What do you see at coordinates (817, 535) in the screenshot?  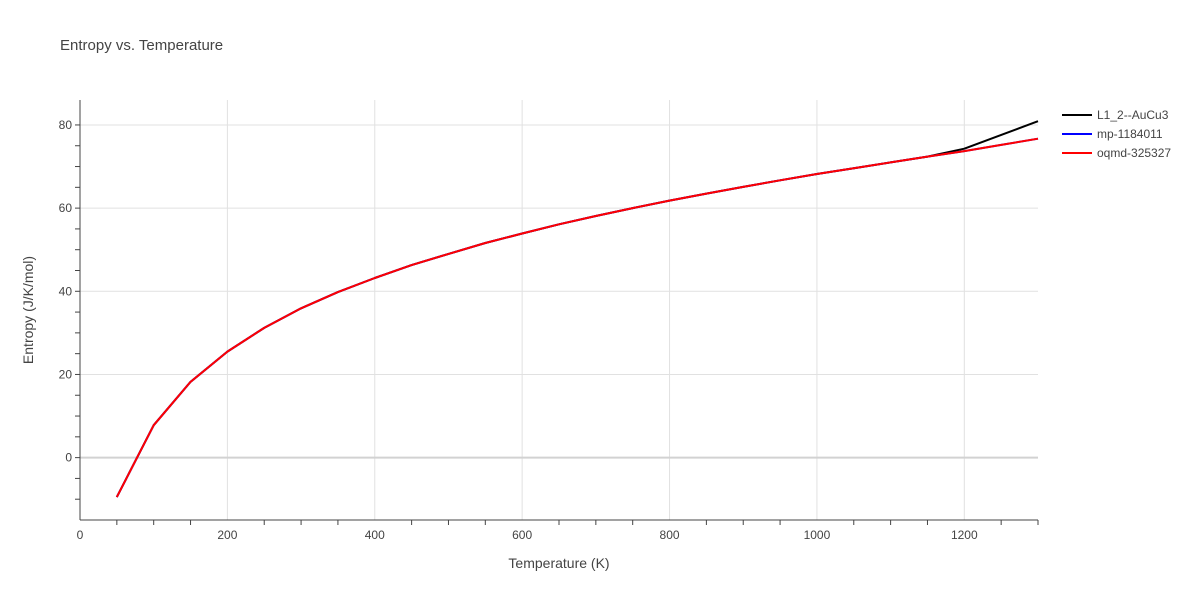 I see `x-tick-label: 1000` at bounding box center [817, 535].